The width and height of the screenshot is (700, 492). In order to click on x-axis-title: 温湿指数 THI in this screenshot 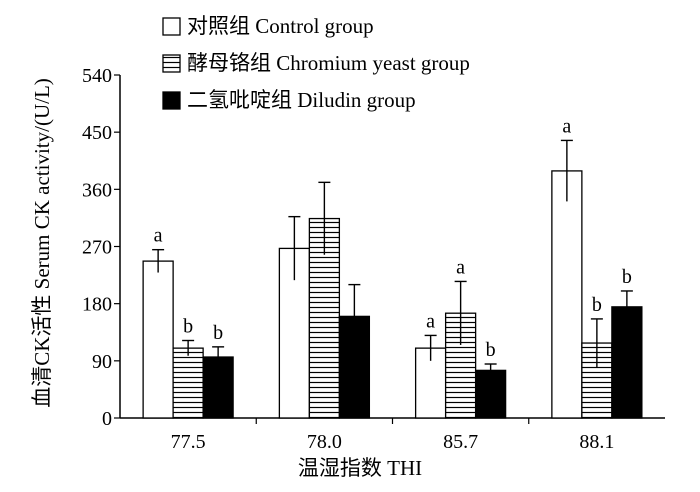, I will do `click(360, 468)`.